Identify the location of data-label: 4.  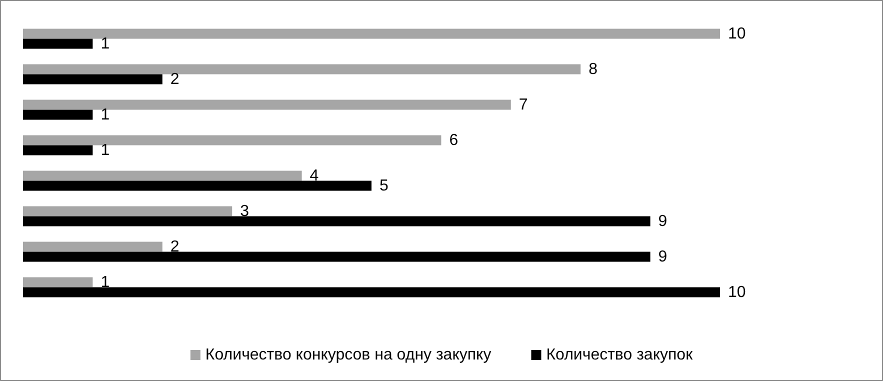
(314, 175).